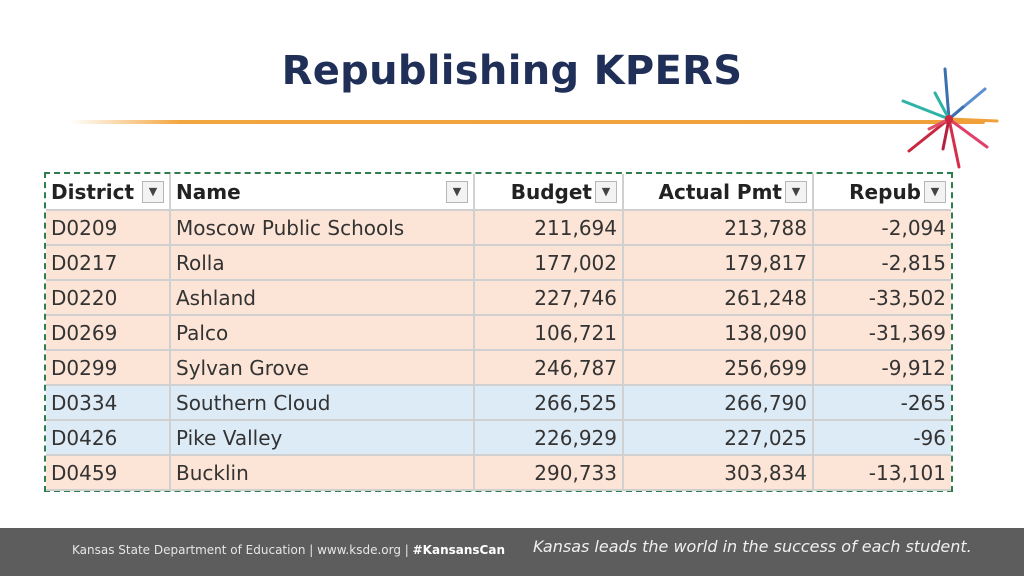 The height and width of the screenshot is (576, 1024). I want to click on cell-repub: -9,912, so click(882, 368).